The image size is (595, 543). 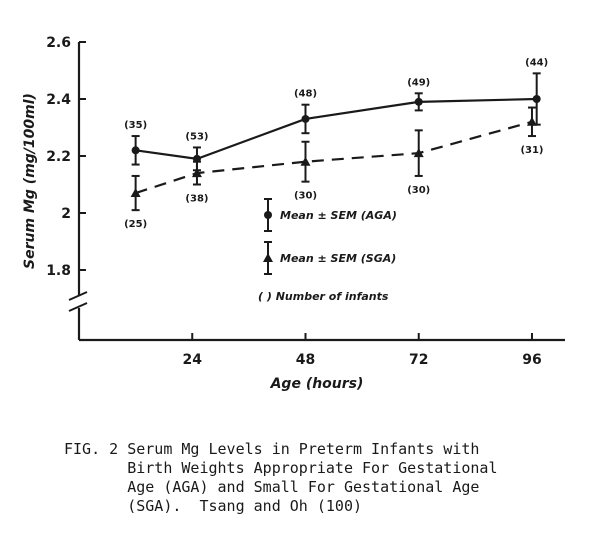 What do you see at coordinates (338, 258) in the screenshot?
I see `legend-label: Mean ± SEM (SGA)` at bounding box center [338, 258].